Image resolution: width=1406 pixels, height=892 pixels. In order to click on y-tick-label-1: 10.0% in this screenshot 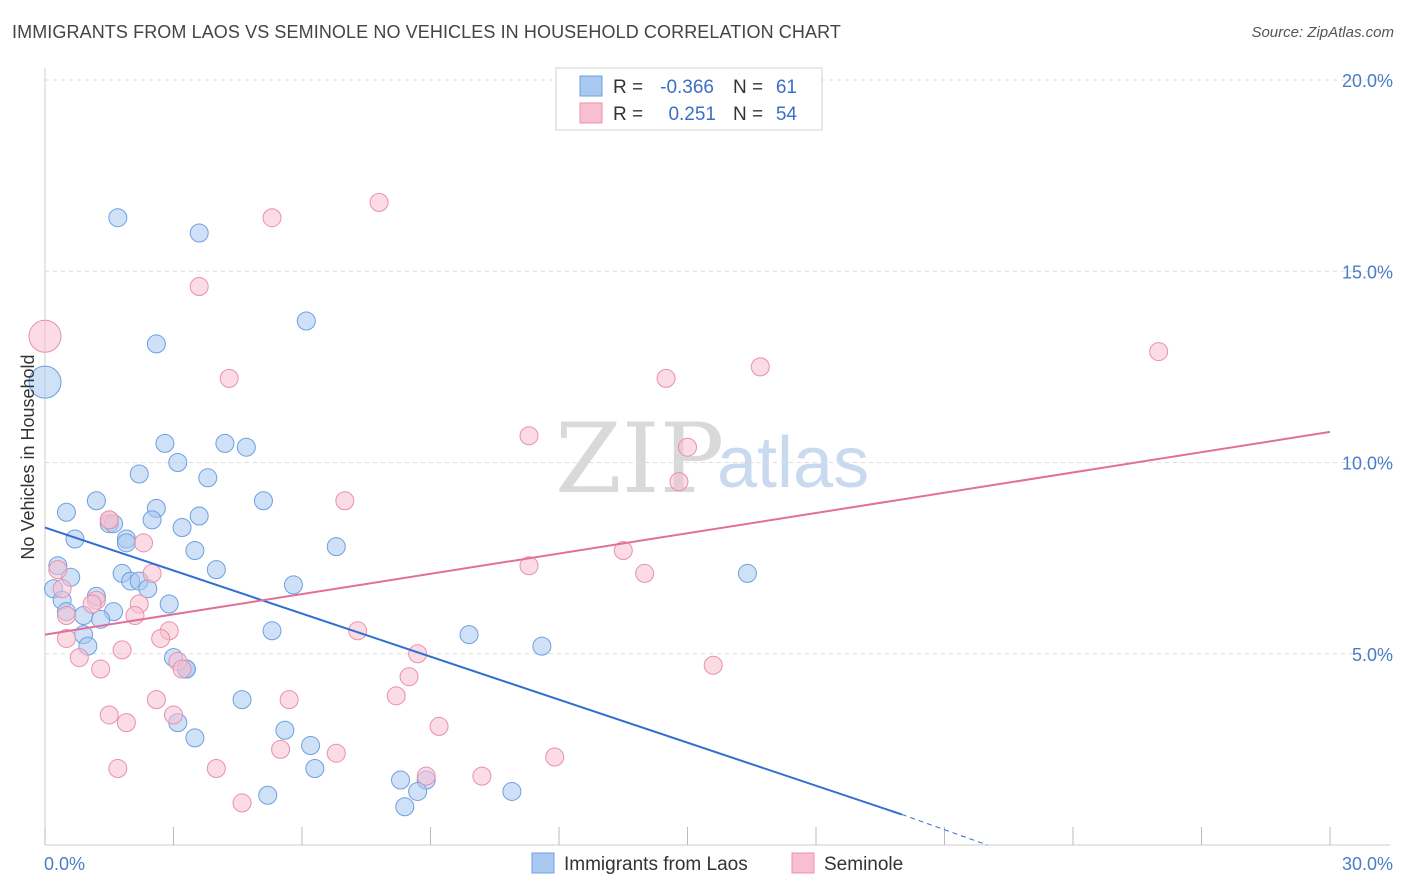, I will do `click(1367, 464)`.